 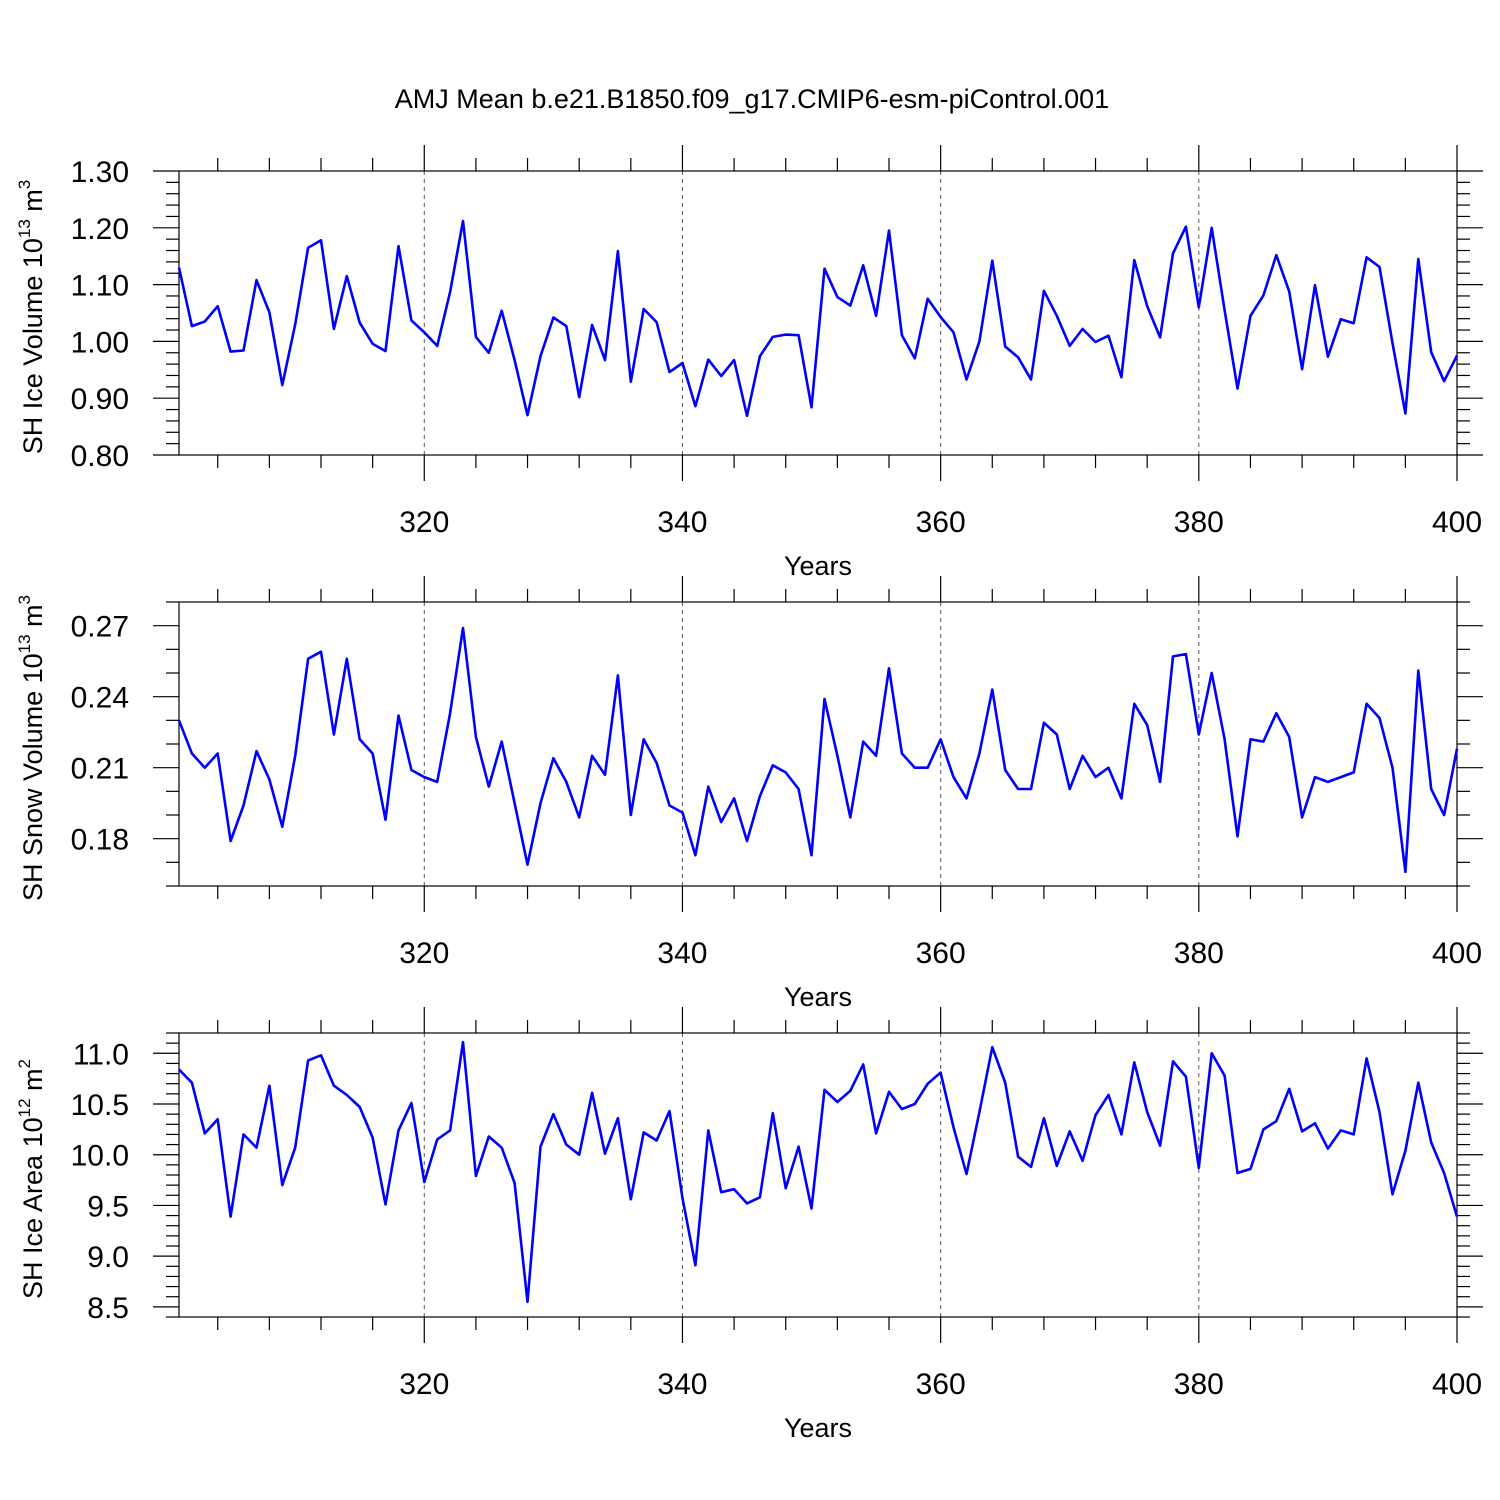 I want to click on y-tick-label: 10.0, so click(x=100, y=1156).